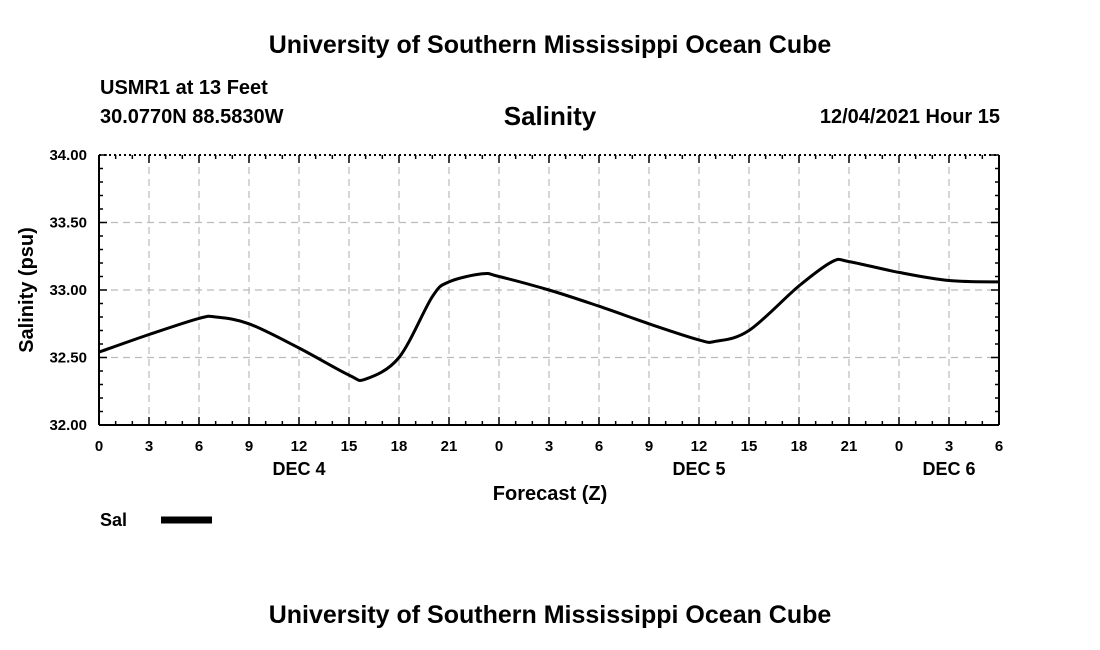 This screenshot has height=650, width=1100. I want to click on date-label: DEC 5, so click(698, 469).